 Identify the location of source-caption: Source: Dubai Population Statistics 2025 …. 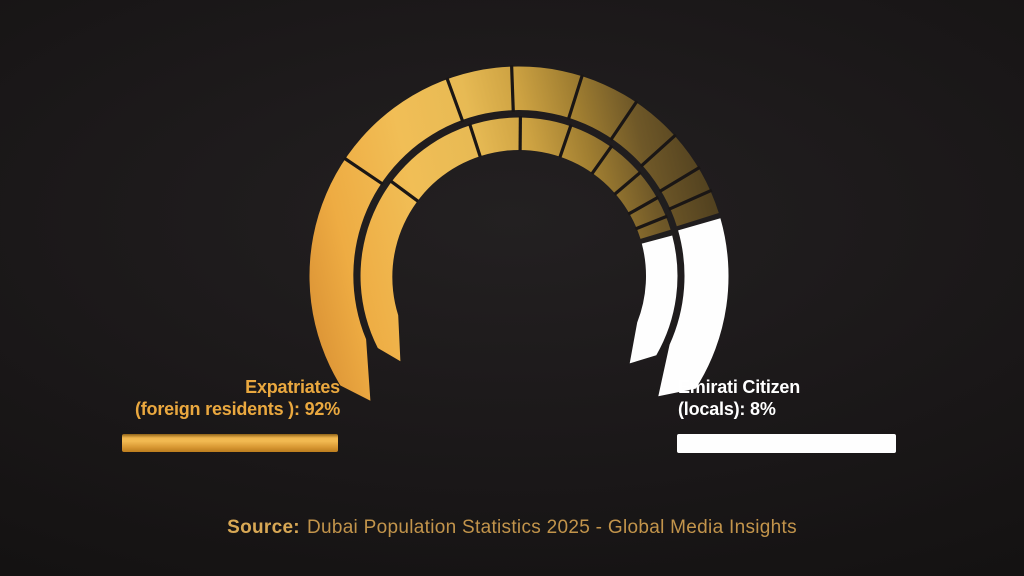
(512, 528).